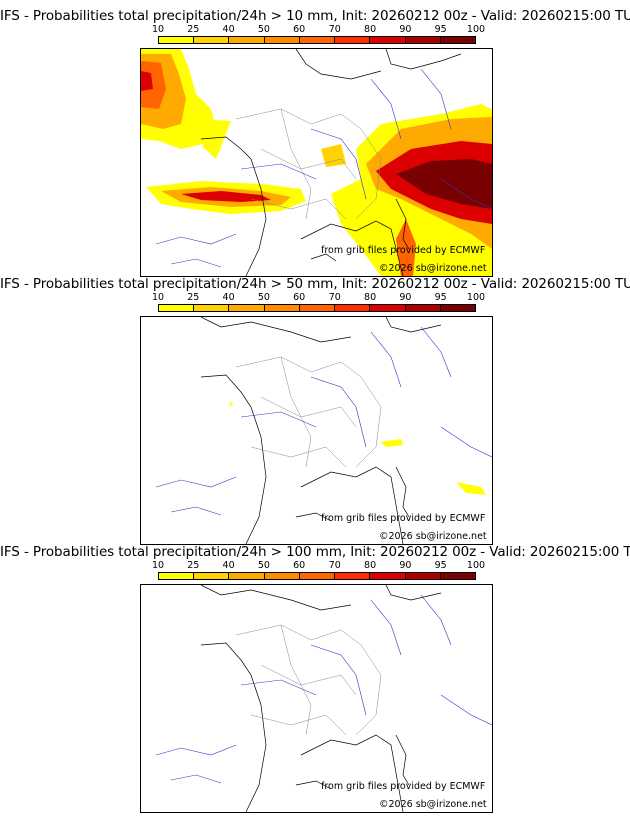 Image resolution: width=630 pixels, height=828 pixels. I want to click on precip-shading, so click(357, 448).